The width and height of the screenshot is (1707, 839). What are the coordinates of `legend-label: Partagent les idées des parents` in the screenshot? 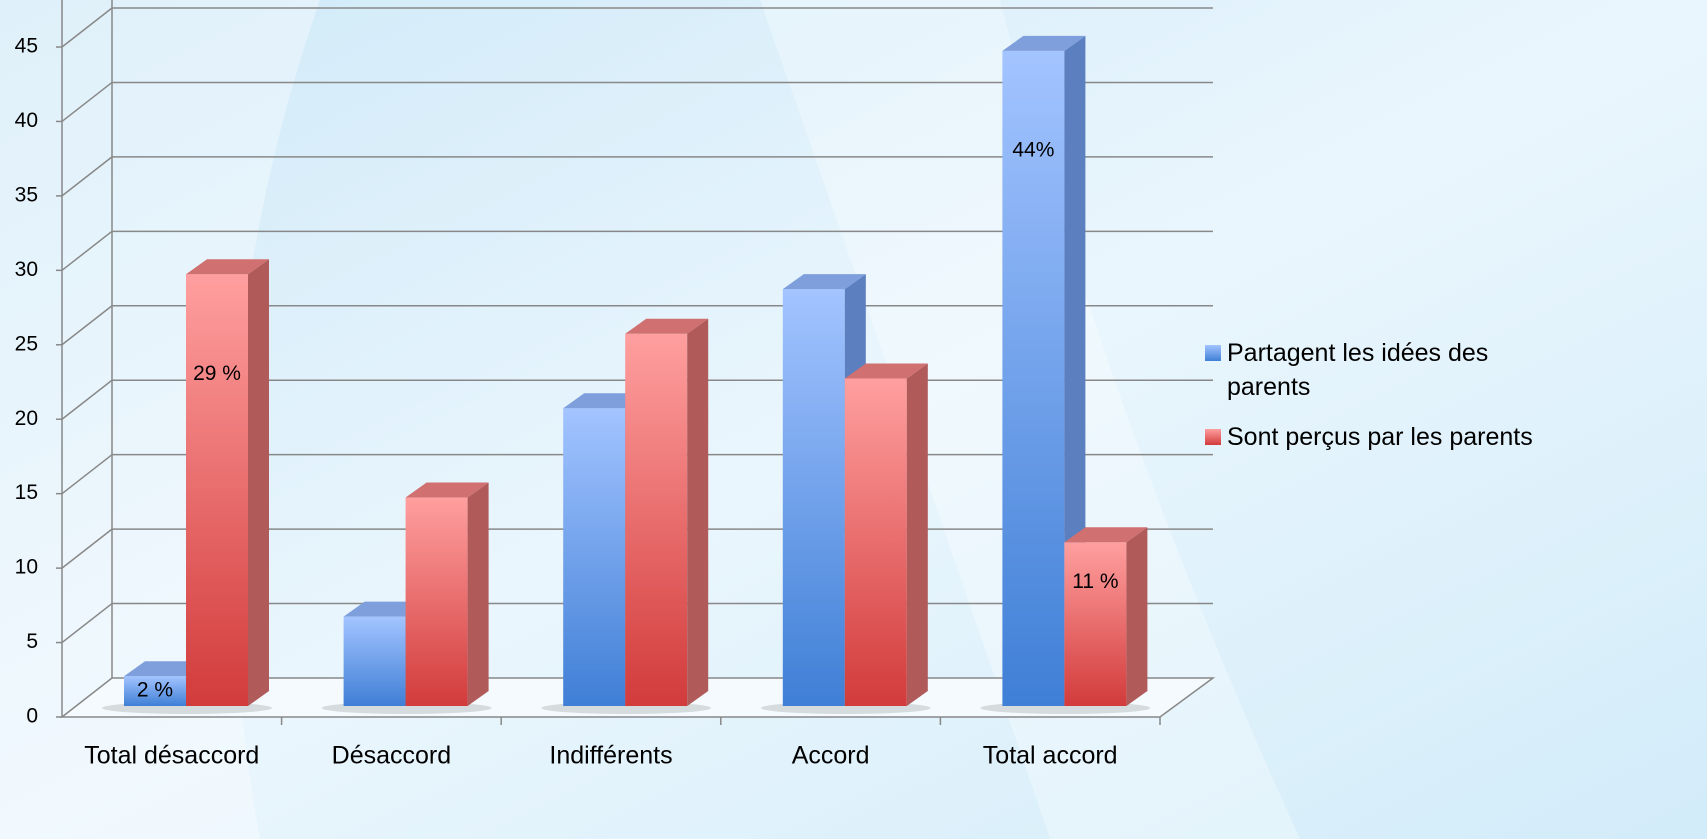 It's located at (1358, 370).